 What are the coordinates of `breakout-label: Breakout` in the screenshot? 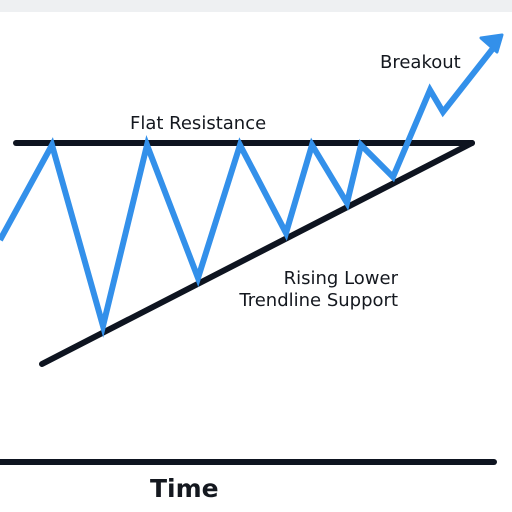 It's located at (420, 62).